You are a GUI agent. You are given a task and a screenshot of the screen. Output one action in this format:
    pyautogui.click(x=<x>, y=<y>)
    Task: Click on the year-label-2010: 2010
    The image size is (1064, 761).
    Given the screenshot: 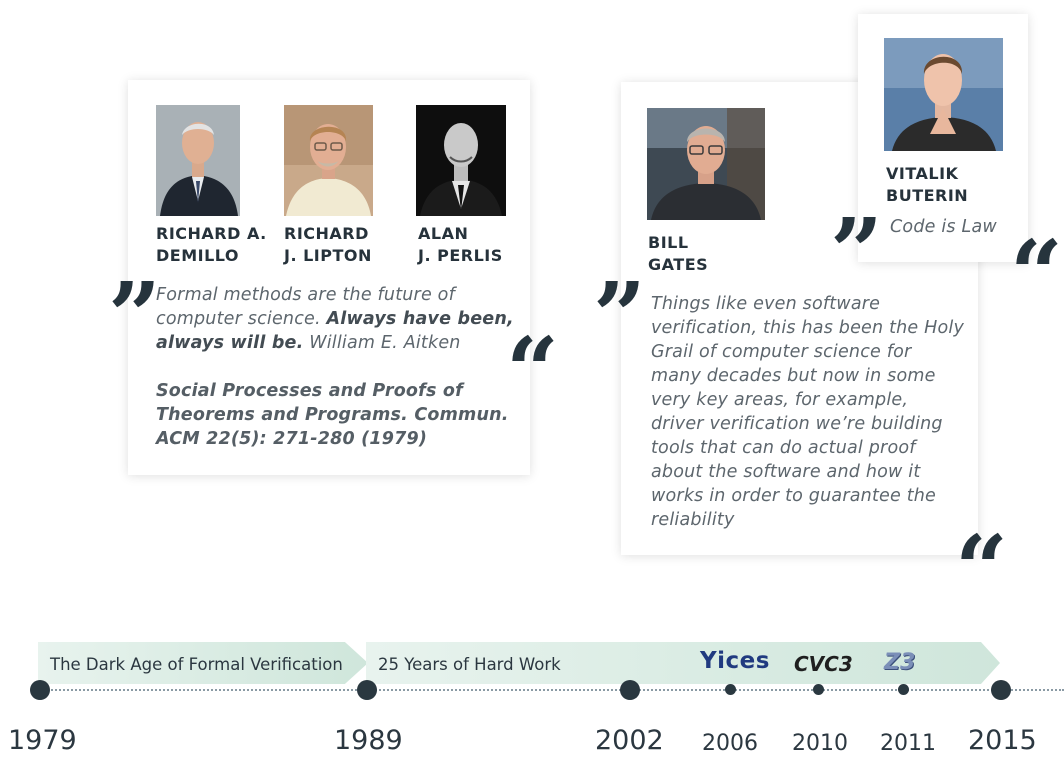 What is the action you would take?
    pyautogui.click(x=820, y=743)
    